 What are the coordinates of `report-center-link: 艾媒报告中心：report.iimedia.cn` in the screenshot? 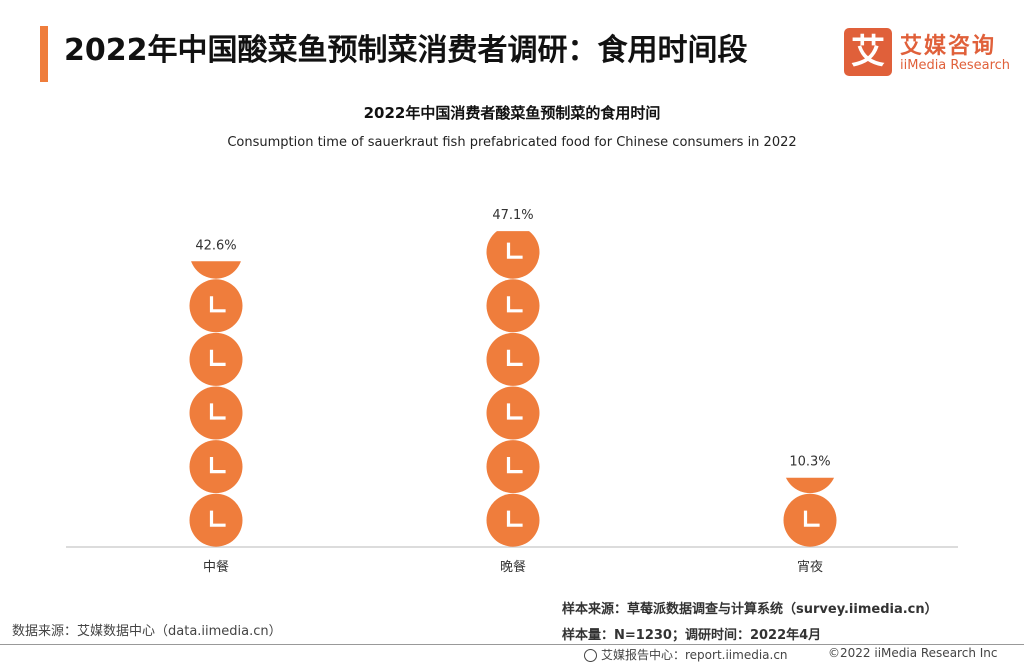 It's located at (686, 655).